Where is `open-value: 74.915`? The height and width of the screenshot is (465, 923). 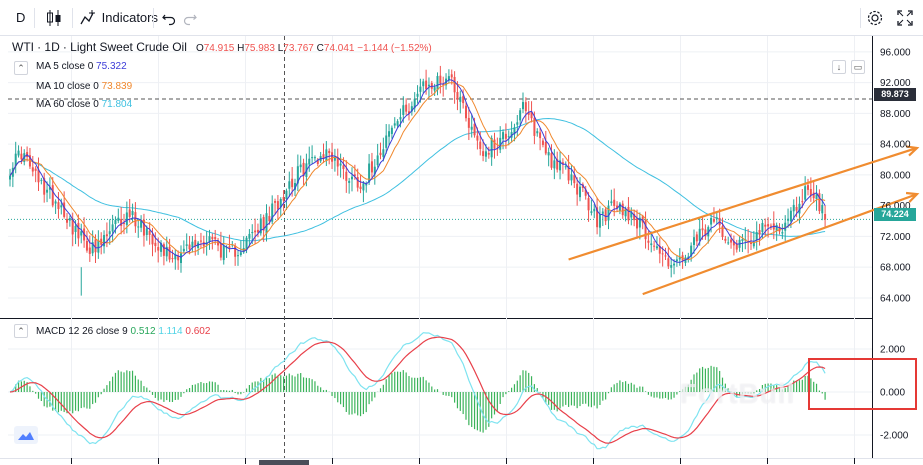 open-value: 74.915 is located at coordinates (219, 48).